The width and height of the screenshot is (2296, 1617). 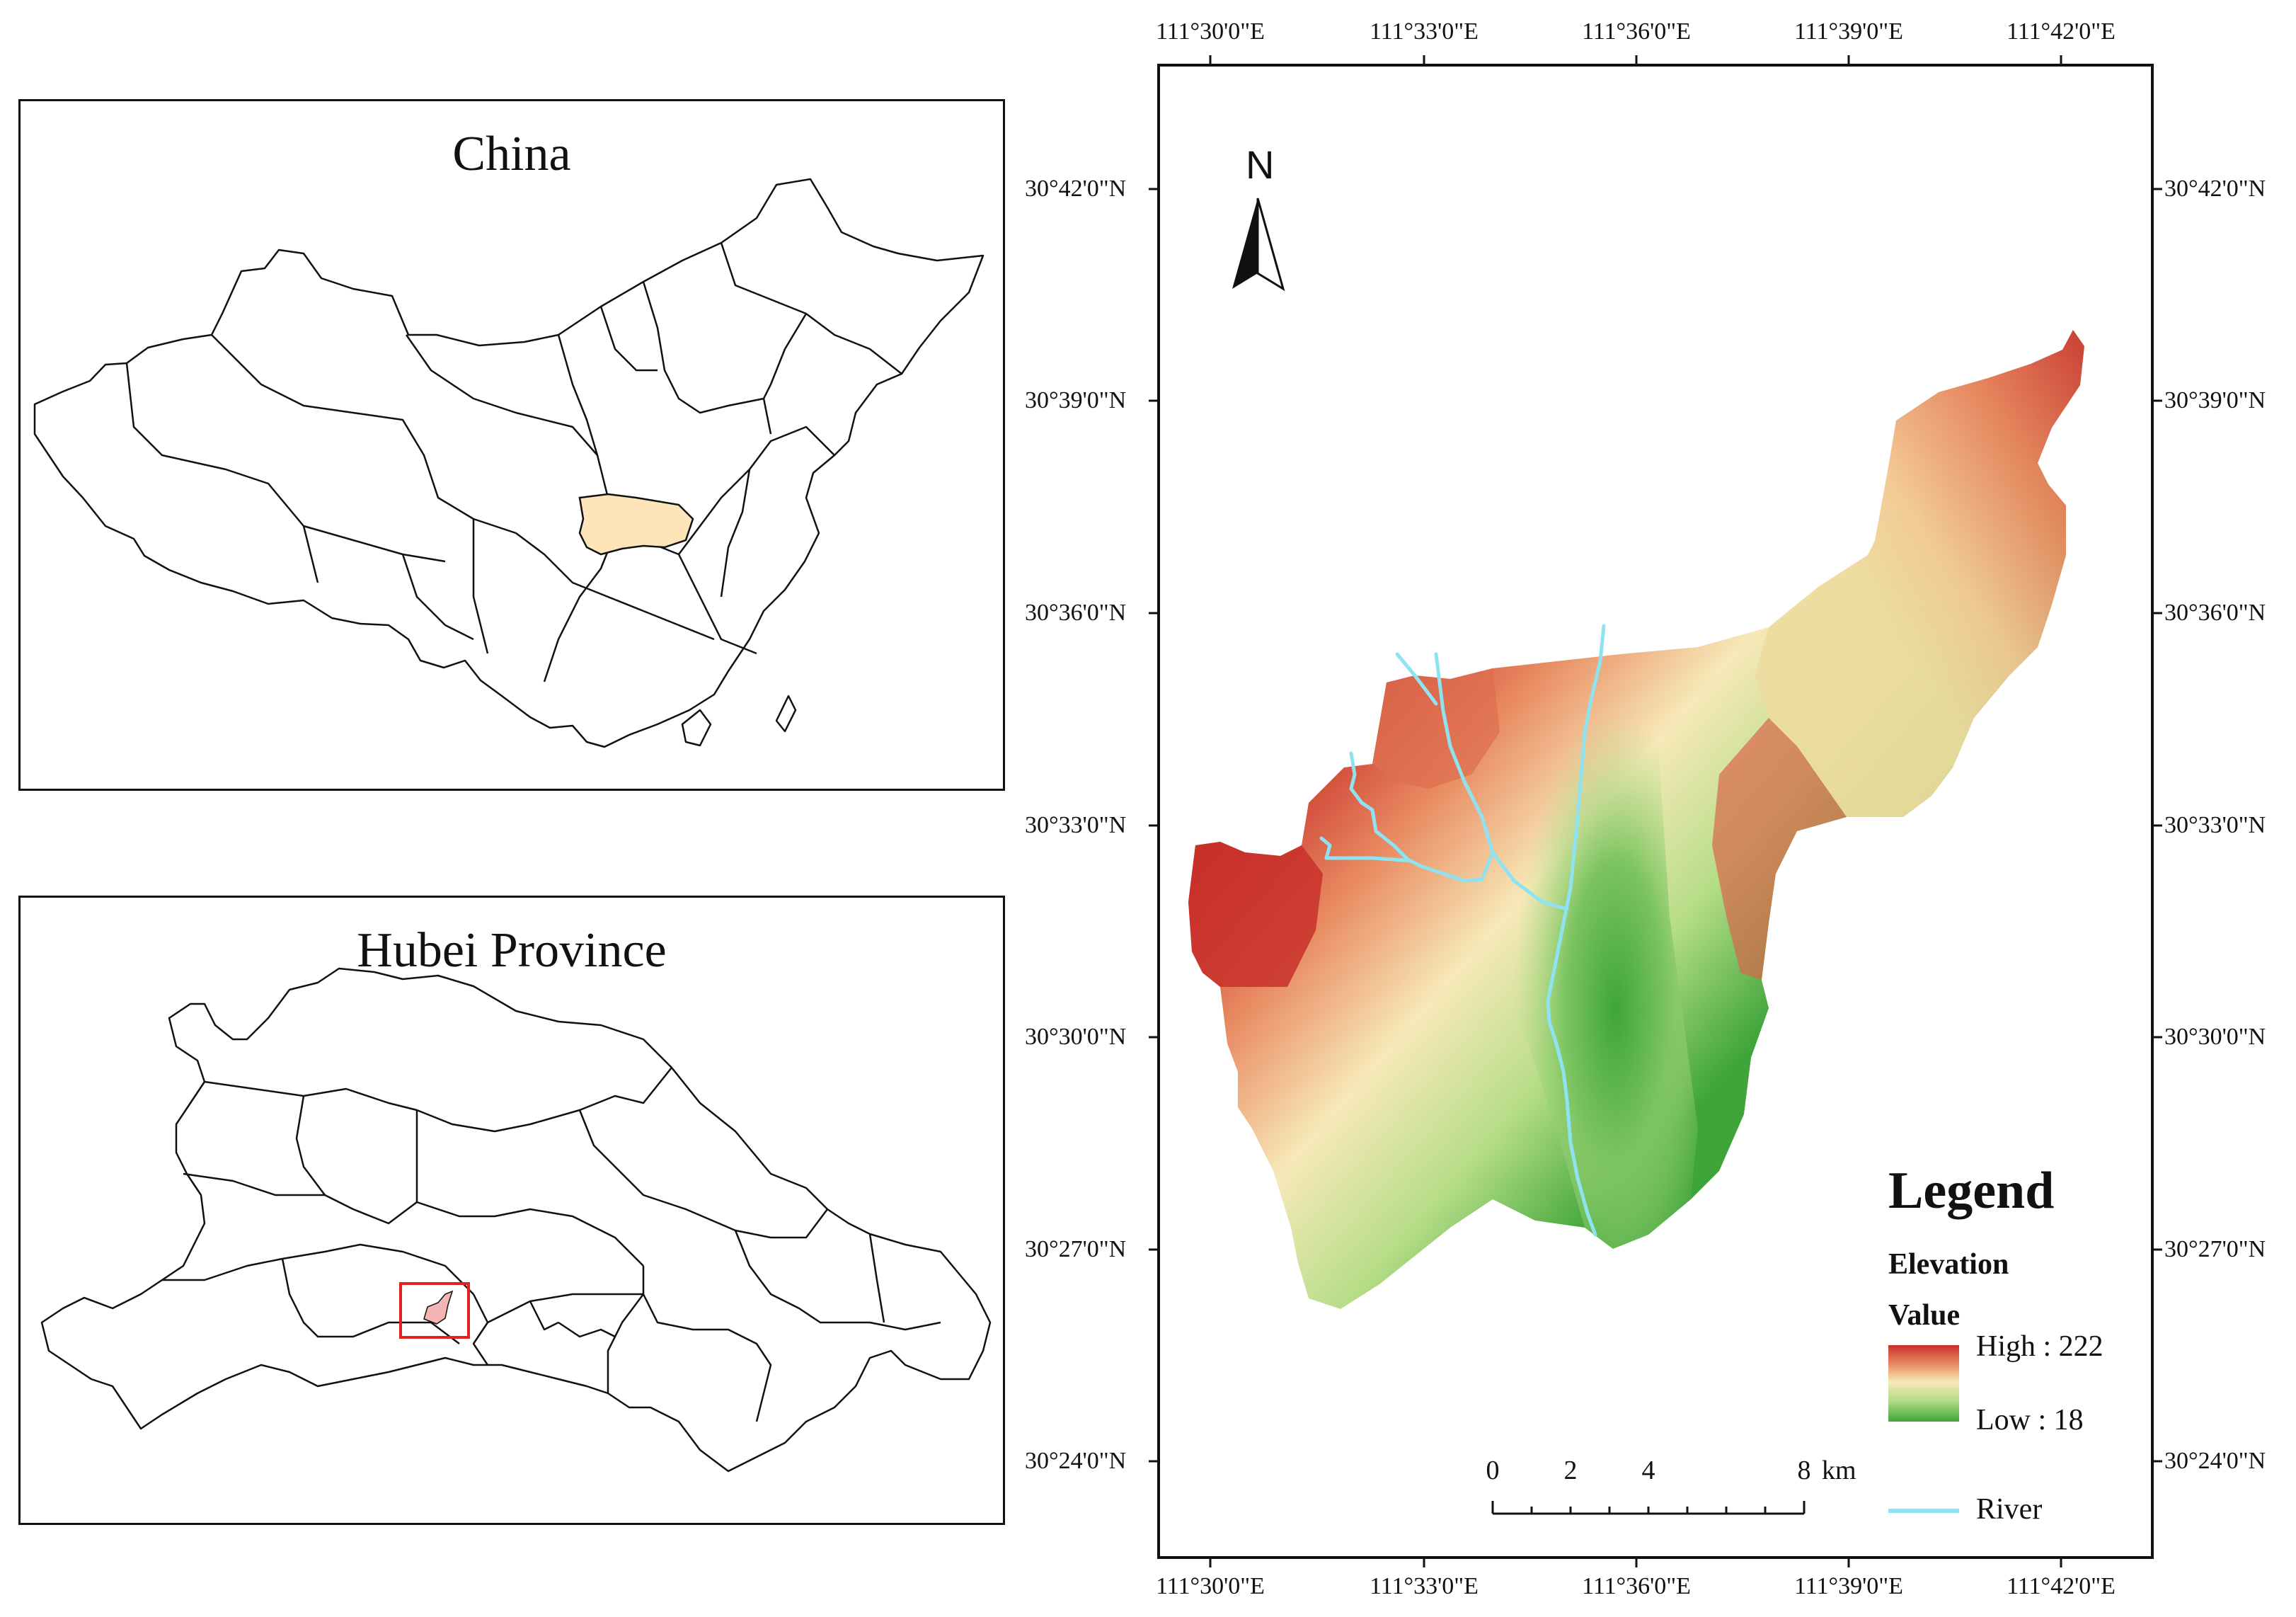 I want to click on lon-label-top: 111°36'0"E, so click(x=1636, y=32).